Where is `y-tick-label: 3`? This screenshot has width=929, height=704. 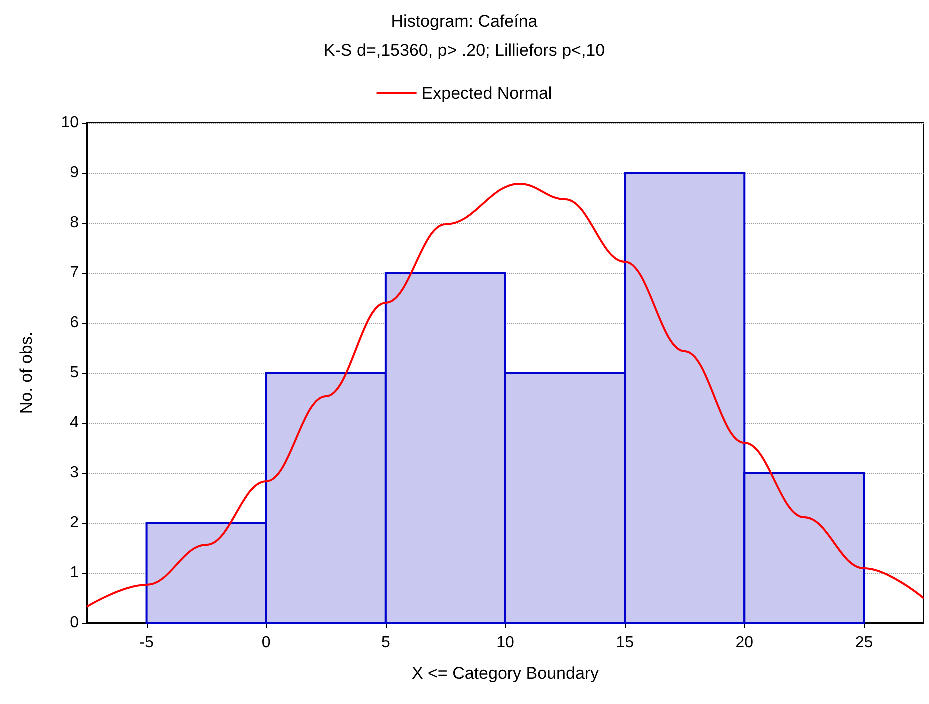 y-tick-label: 3 is located at coordinates (75, 473).